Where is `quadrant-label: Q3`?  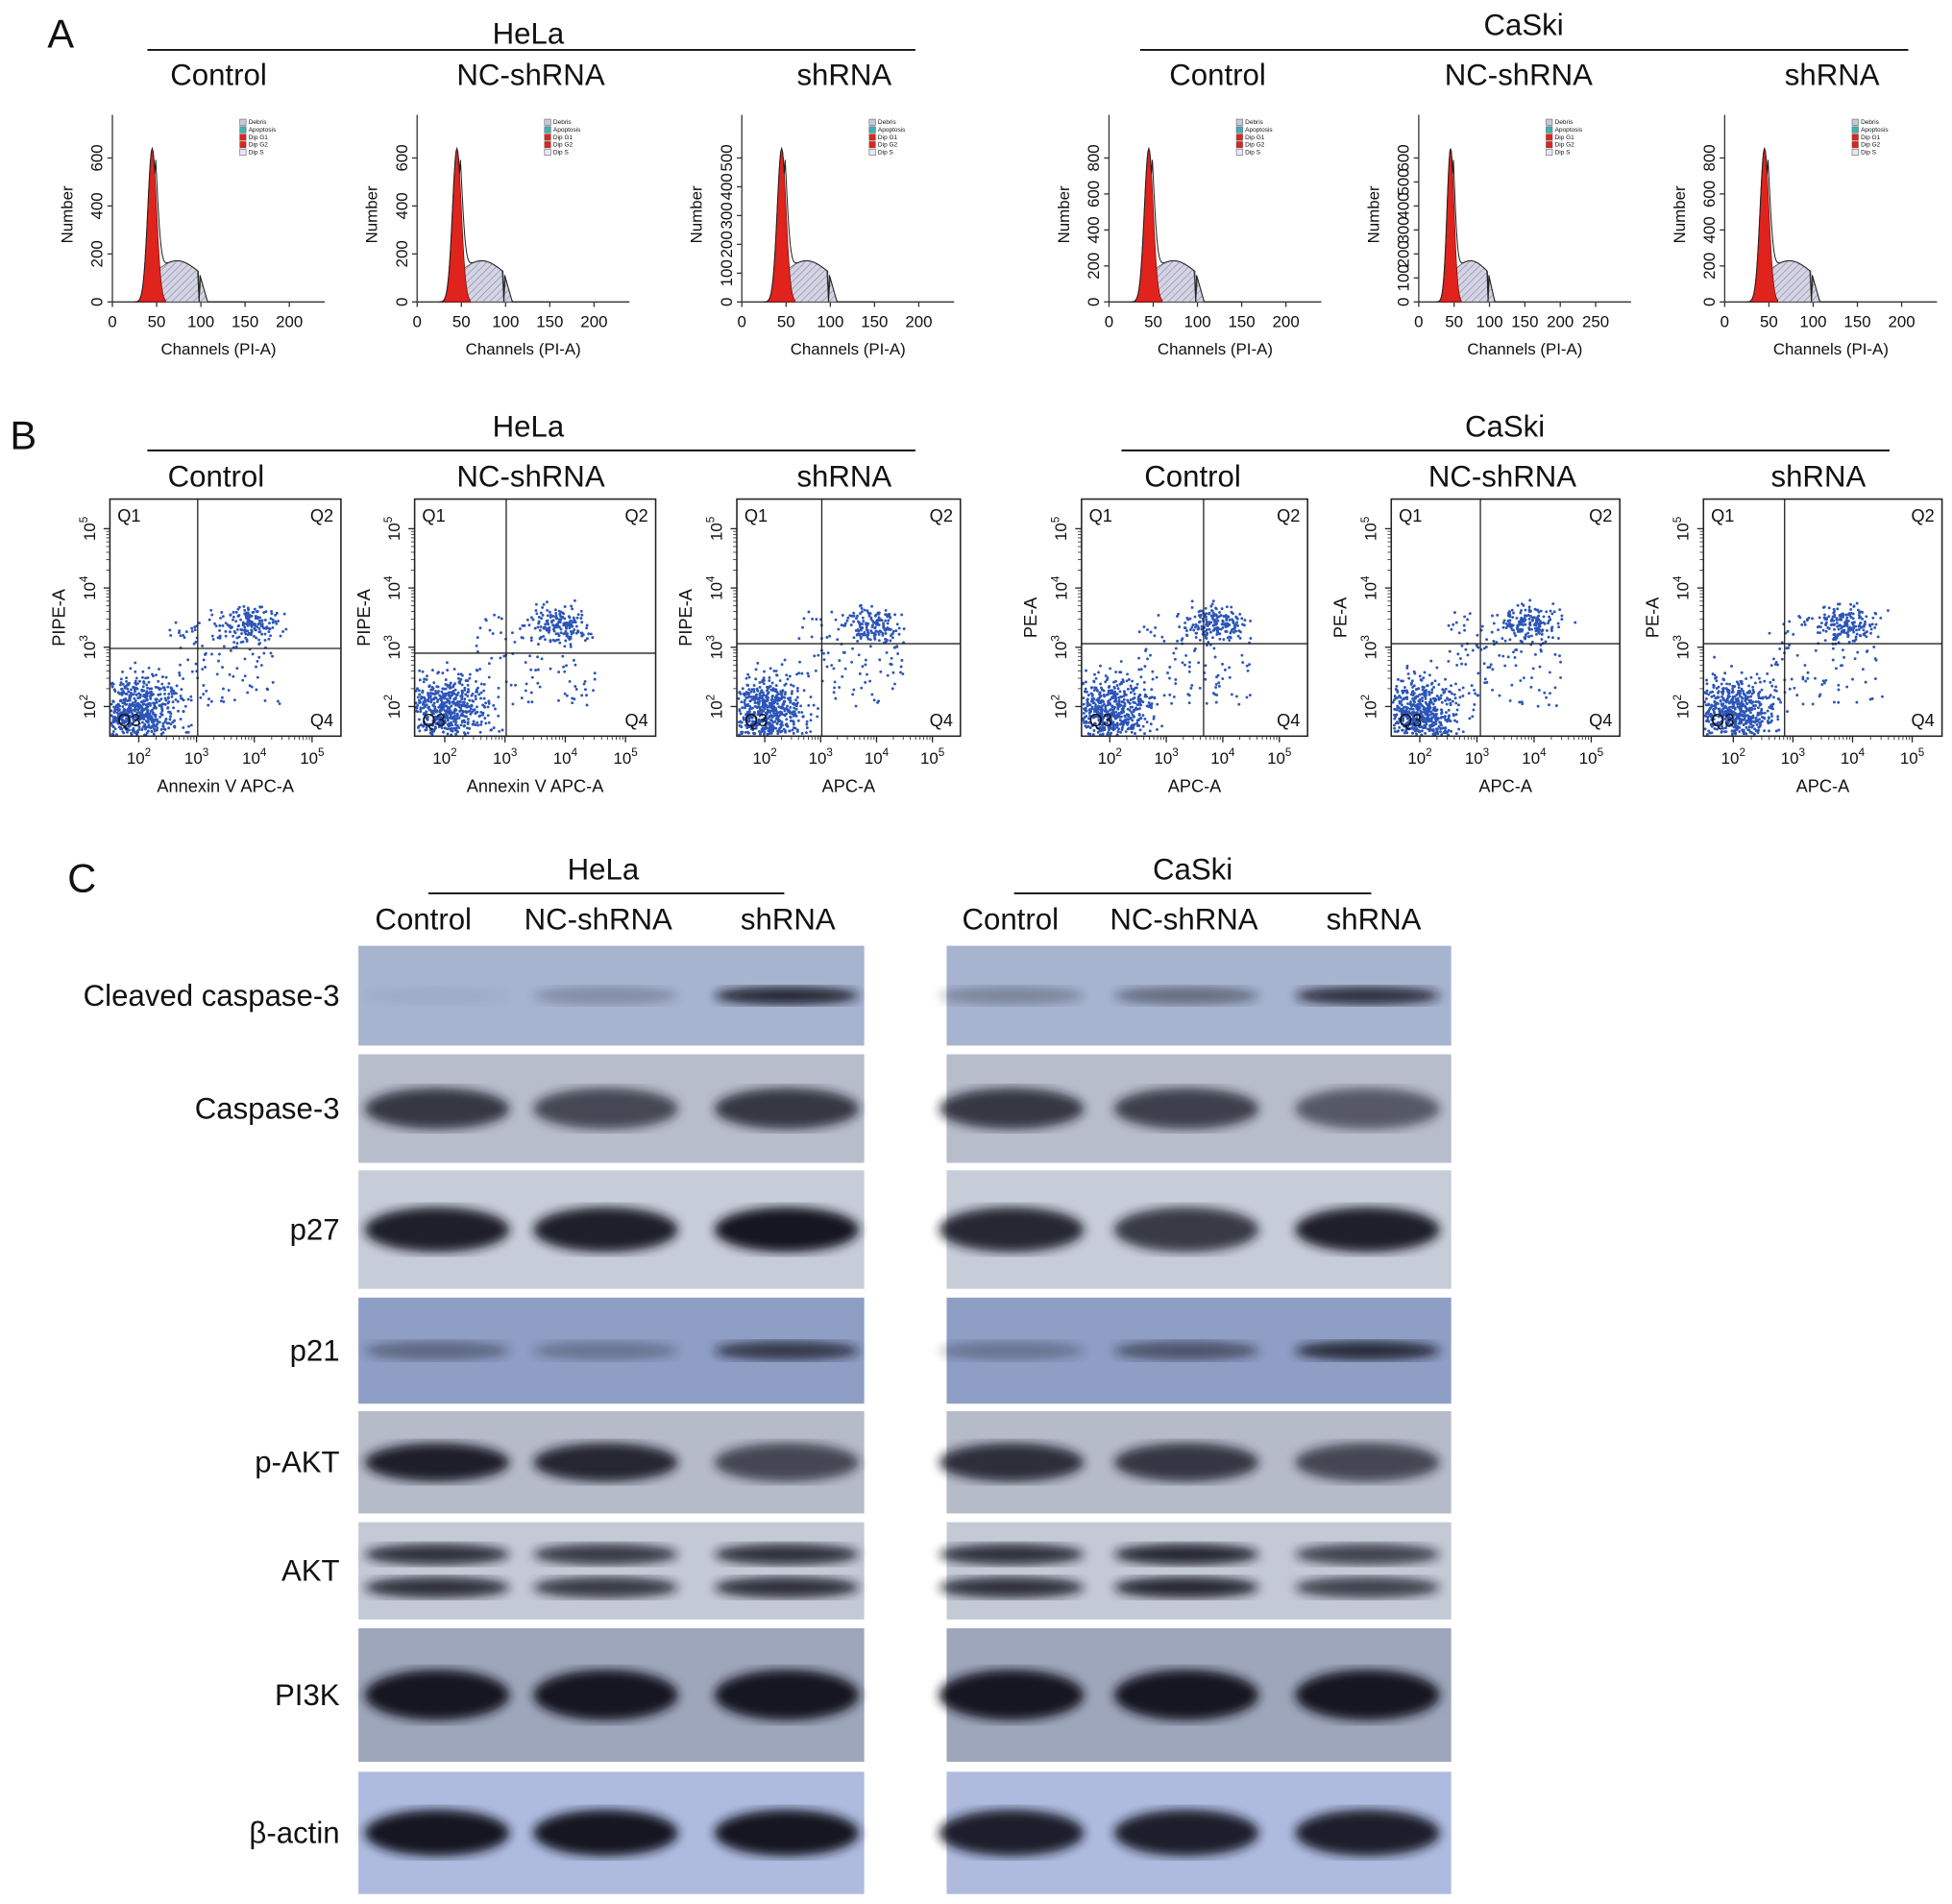
quadrant-label: Q3 is located at coordinates (128, 721).